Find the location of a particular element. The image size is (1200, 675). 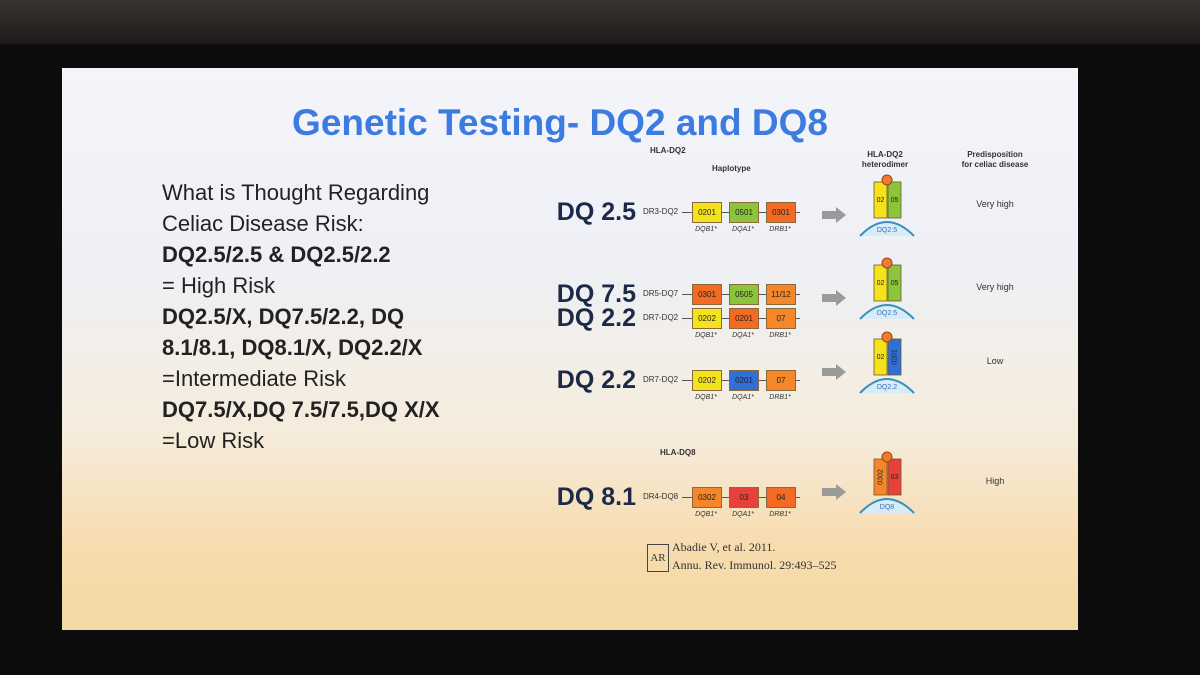

chain-label: 03 is located at coordinates (895, 477).